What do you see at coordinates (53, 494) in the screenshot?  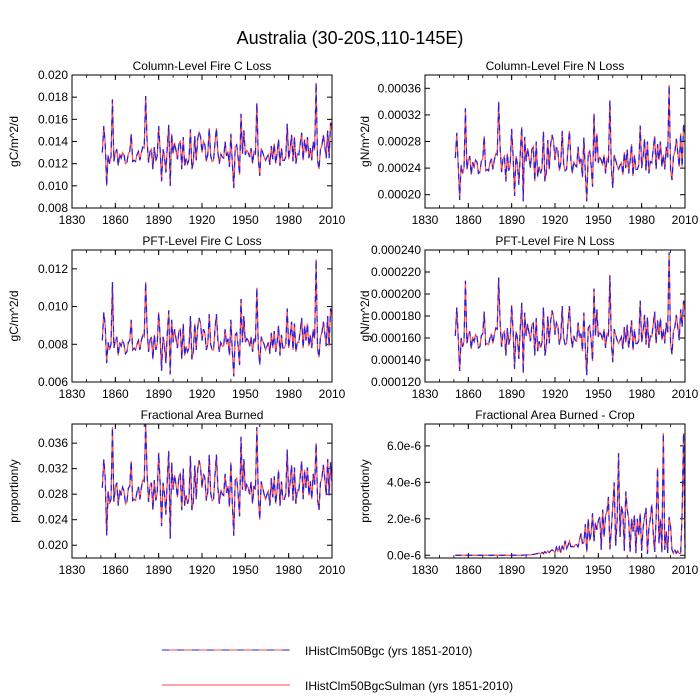 I see `y-tick-label: 0.028` at bounding box center [53, 494].